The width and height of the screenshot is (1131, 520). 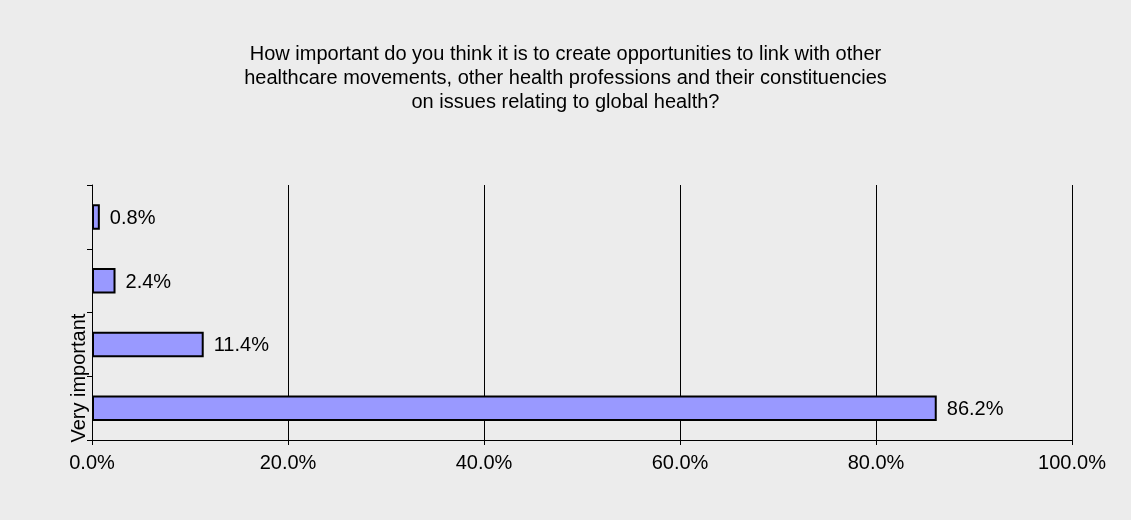 I want to click on x-tick-label: 40.0%, so click(x=484, y=462).